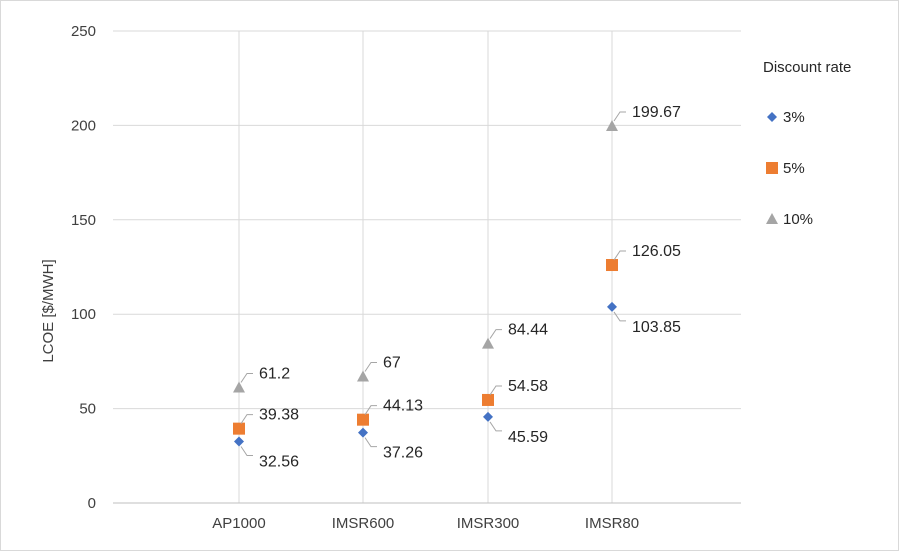 This screenshot has height=552, width=899. Describe the element at coordinates (612, 126) in the screenshot. I see `point-10%-IMSR80` at that location.